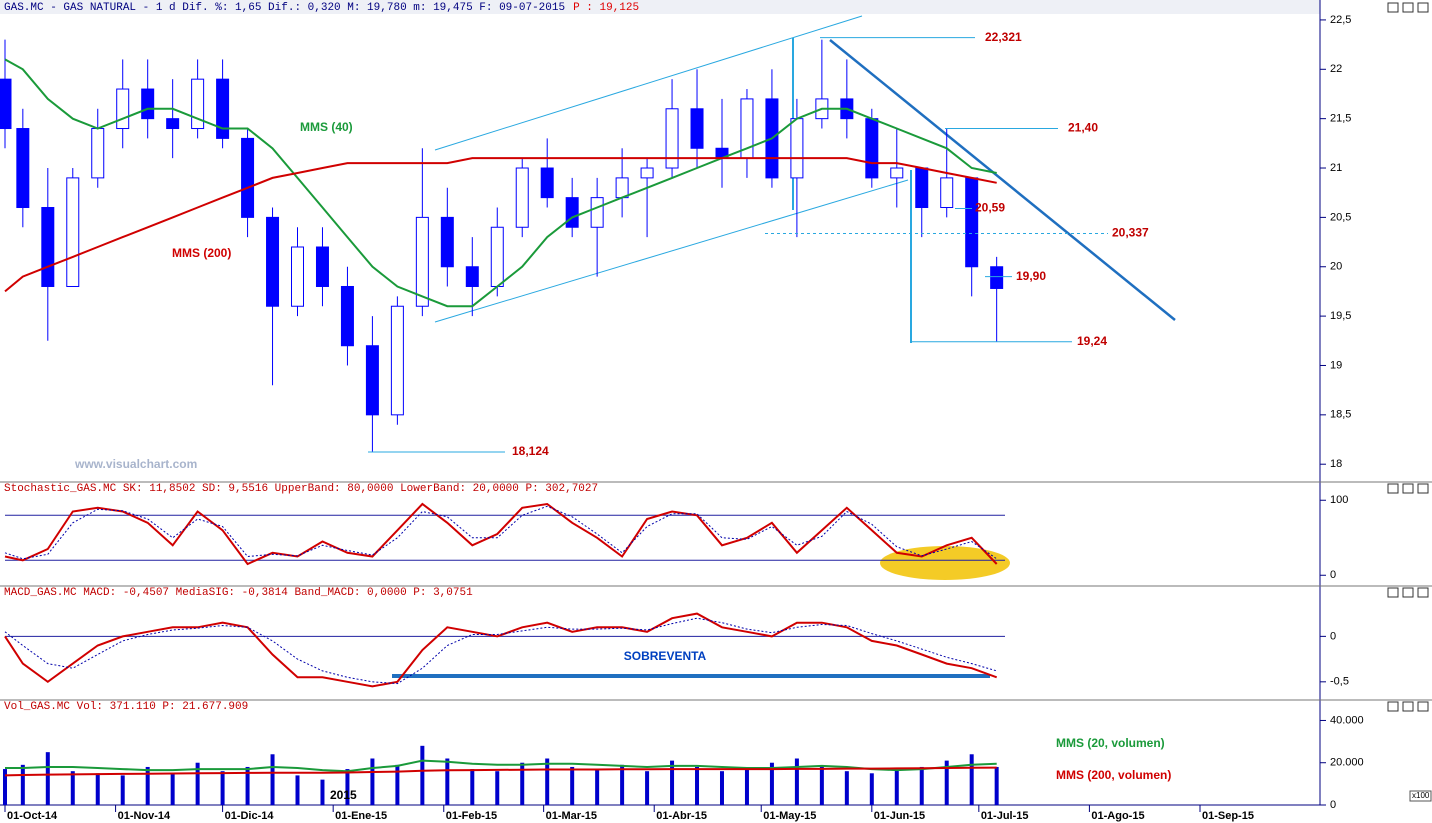 Image resolution: width=1432 pixels, height=823 pixels. What do you see at coordinates (135, 464) in the screenshot?
I see `watermark: www.visualchart.com` at bounding box center [135, 464].